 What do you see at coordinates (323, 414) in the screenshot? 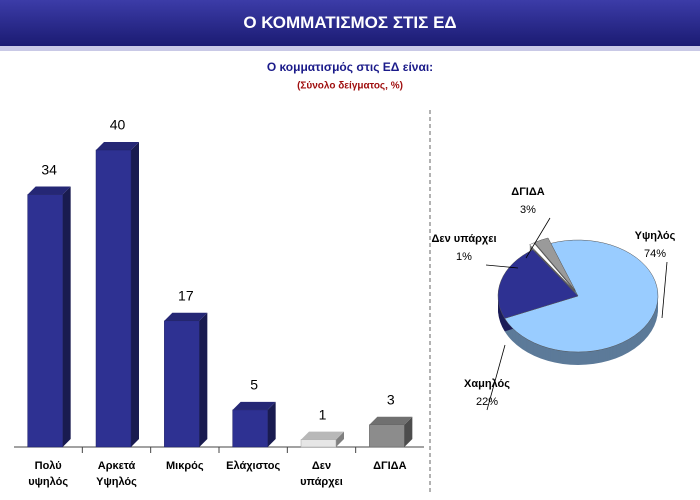
I see `data-label: 1` at bounding box center [323, 414].